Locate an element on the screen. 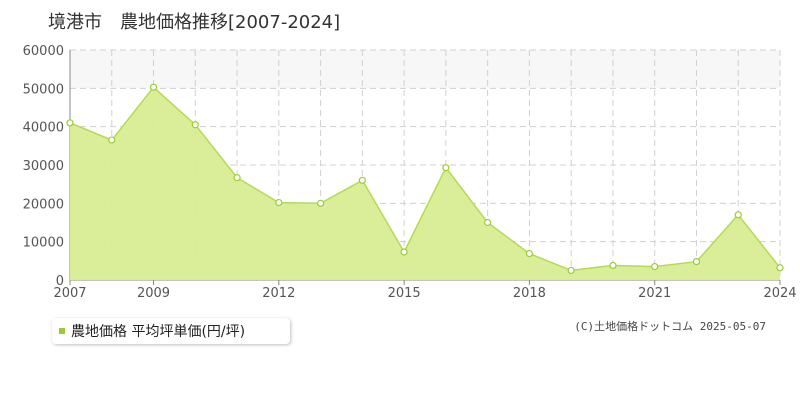 This screenshot has width=800, height=400. x-tick-label: 2007 is located at coordinates (69, 293).